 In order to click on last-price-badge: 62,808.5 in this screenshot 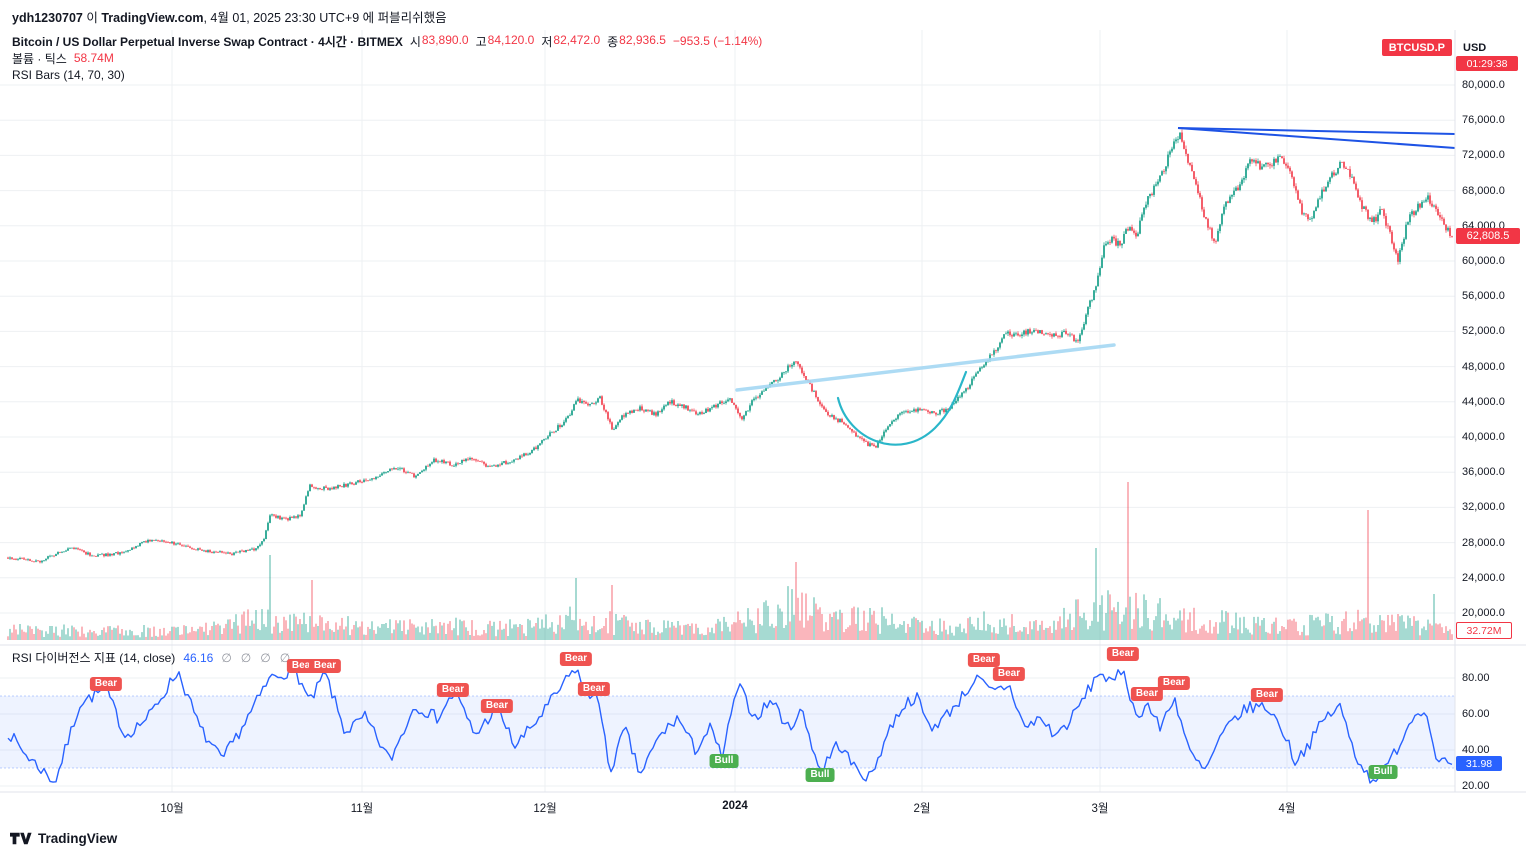, I will do `click(1488, 236)`.